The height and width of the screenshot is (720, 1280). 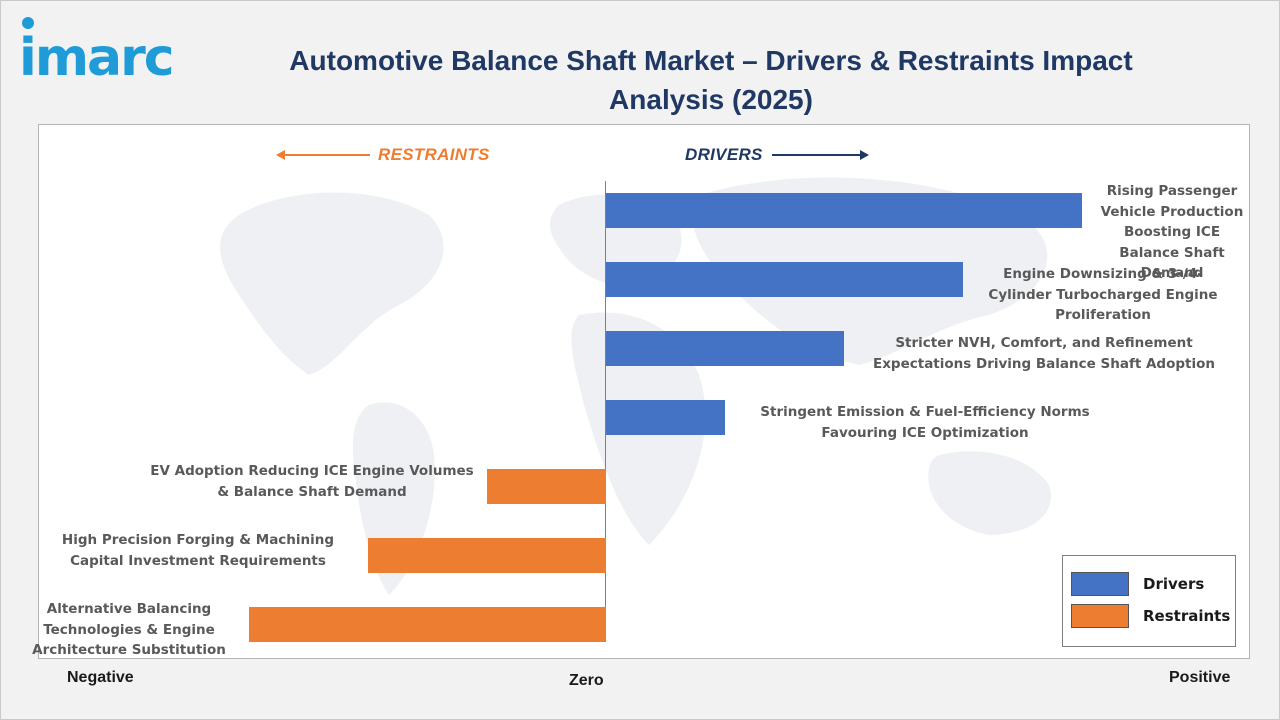 What do you see at coordinates (1137, 584) in the screenshot?
I see `legend-item-drivers: Drivers` at bounding box center [1137, 584].